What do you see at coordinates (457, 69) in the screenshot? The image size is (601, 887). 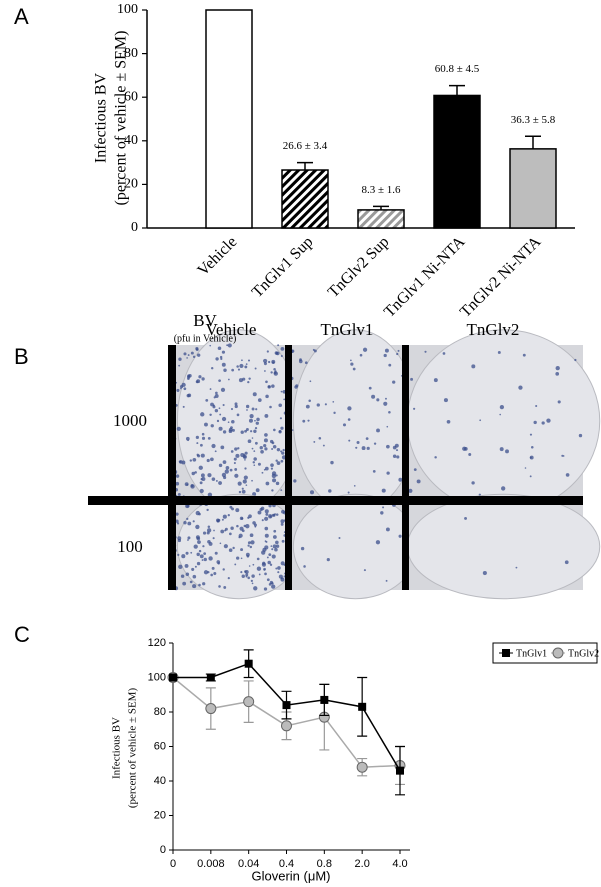 I see `value-label: 60.8 ± 4.5` at bounding box center [457, 69].